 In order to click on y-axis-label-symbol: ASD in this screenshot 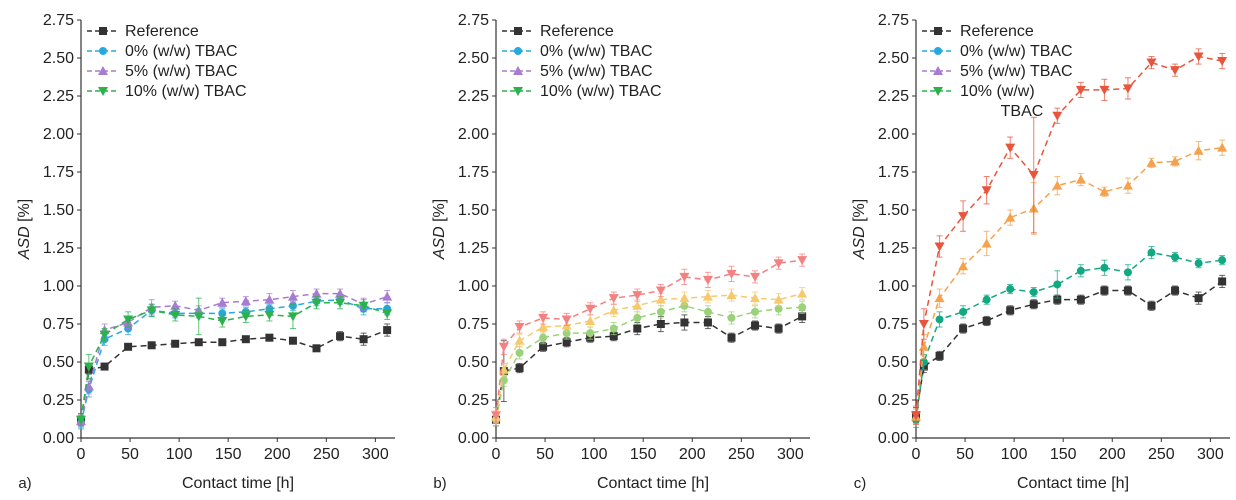, I will do `click(439, 243)`.